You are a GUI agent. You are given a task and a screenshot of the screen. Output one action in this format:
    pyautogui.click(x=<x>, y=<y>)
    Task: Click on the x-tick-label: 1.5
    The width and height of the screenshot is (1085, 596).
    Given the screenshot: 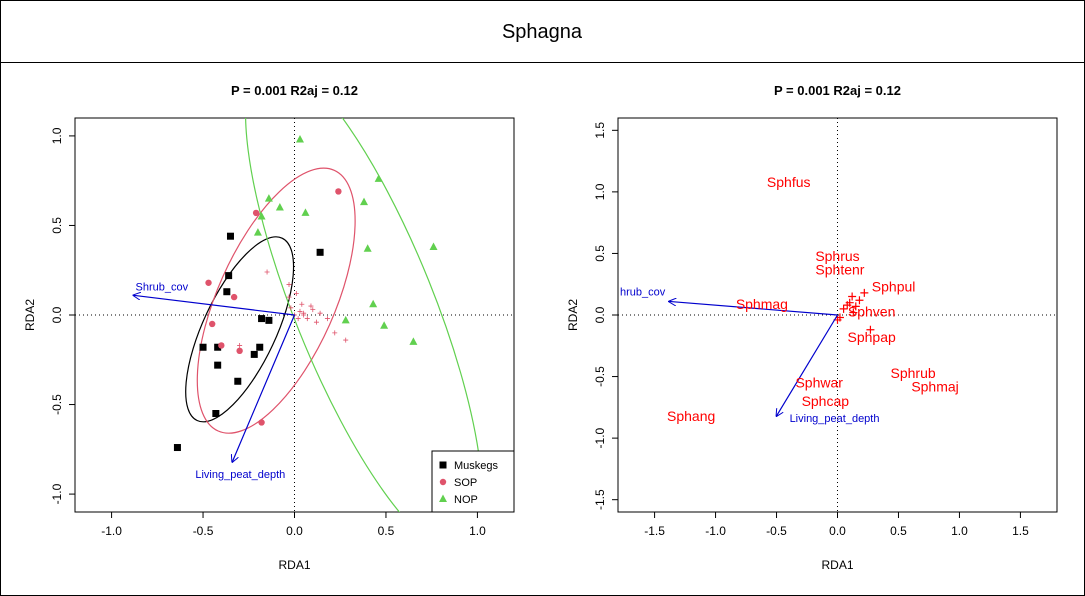 What is the action you would take?
    pyautogui.click(x=1020, y=531)
    